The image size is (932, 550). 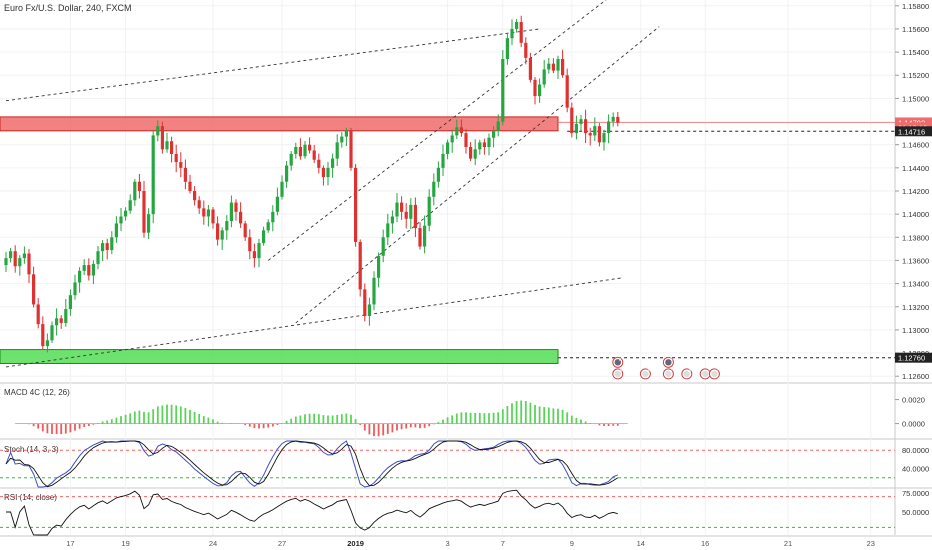 I want to click on y-tick-label: 1.14600, so click(x=915, y=145).